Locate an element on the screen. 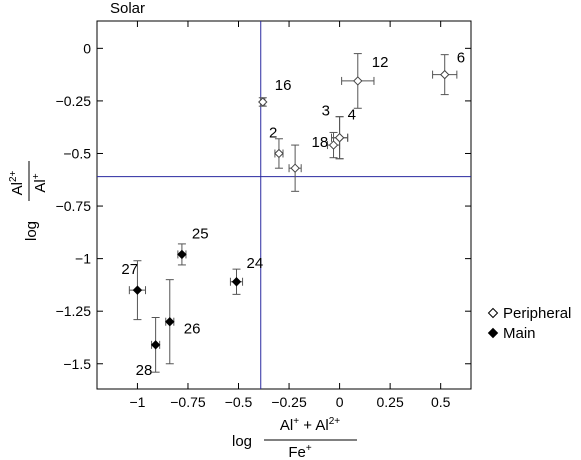 Image resolution: width=581 pixels, height=460 pixels. point-label: 25 is located at coordinates (200, 233).